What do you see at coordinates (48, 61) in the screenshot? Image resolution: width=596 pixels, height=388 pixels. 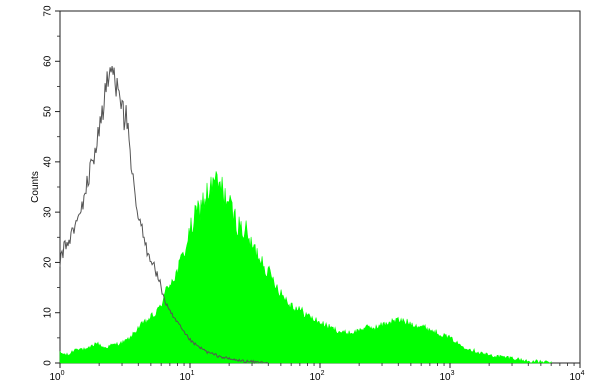 I see `y-tick-label: 60` at bounding box center [48, 61].